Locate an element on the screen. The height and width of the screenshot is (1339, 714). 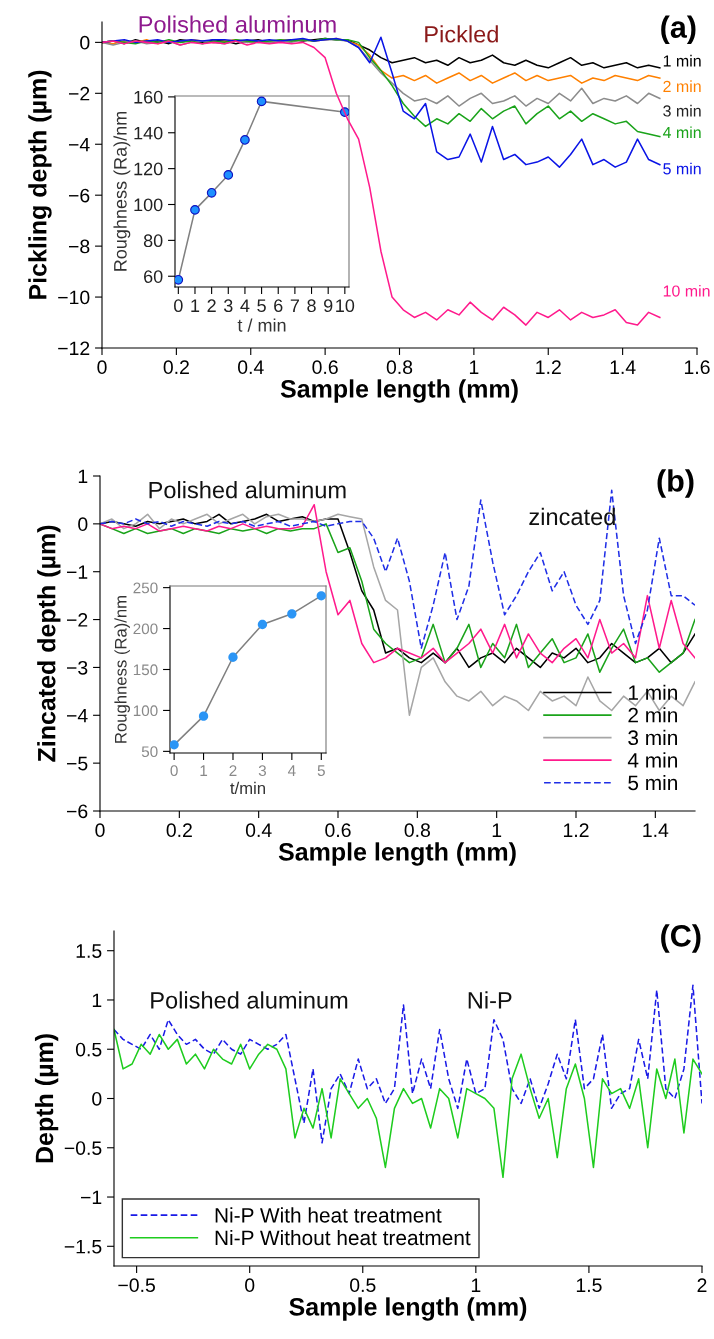
legend-label: 1 min is located at coordinates (652, 692).